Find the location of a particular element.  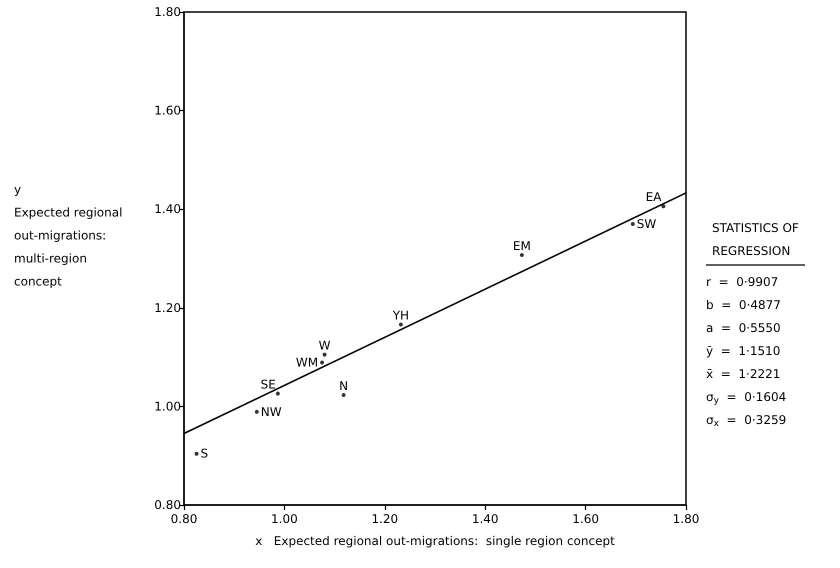

x-tick-label: 1.80 is located at coordinates (686, 519).